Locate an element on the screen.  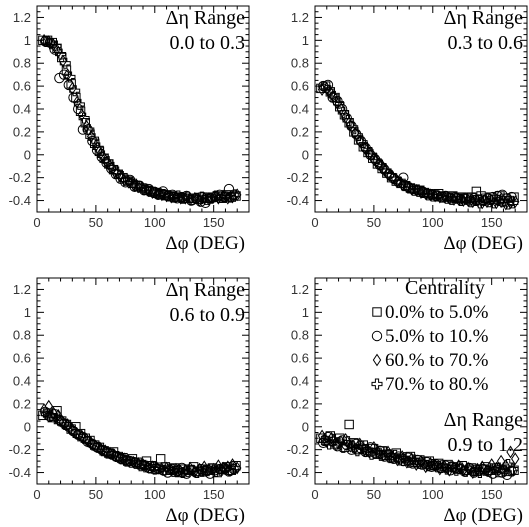
legend-entry: 60.% to 70.% is located at coordinates (437, 360).